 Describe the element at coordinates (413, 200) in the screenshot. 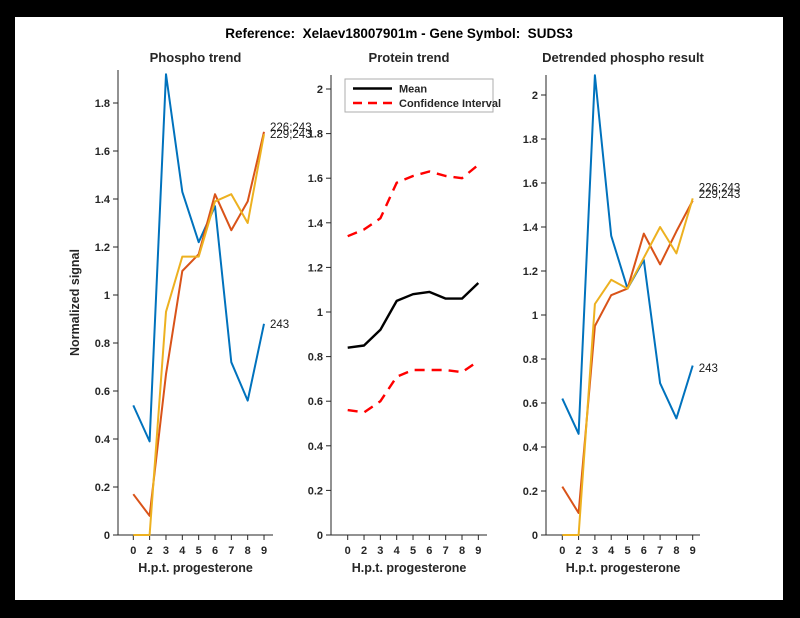

I see `series-line-confidence-interval-upper-` at that location.